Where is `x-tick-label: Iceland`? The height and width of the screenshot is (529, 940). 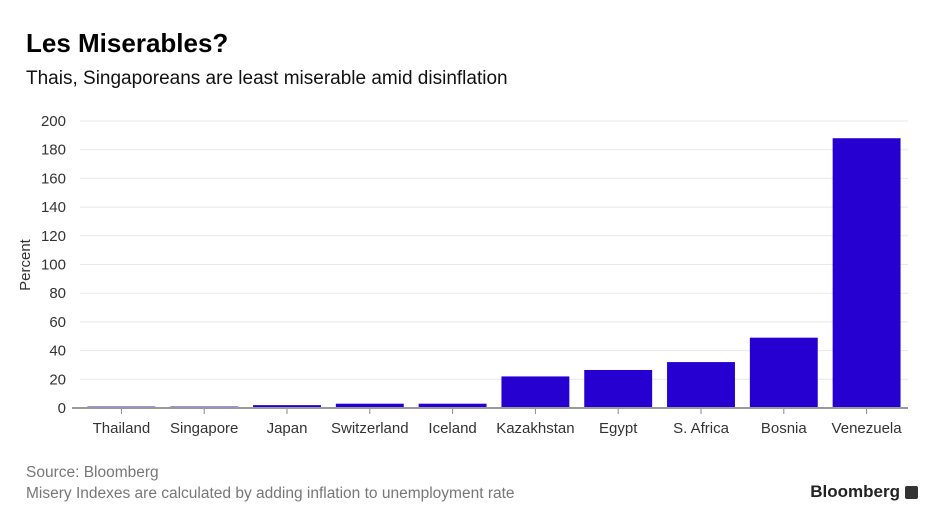 x-tick-label: Iceland is located at coordinates (452, 428).